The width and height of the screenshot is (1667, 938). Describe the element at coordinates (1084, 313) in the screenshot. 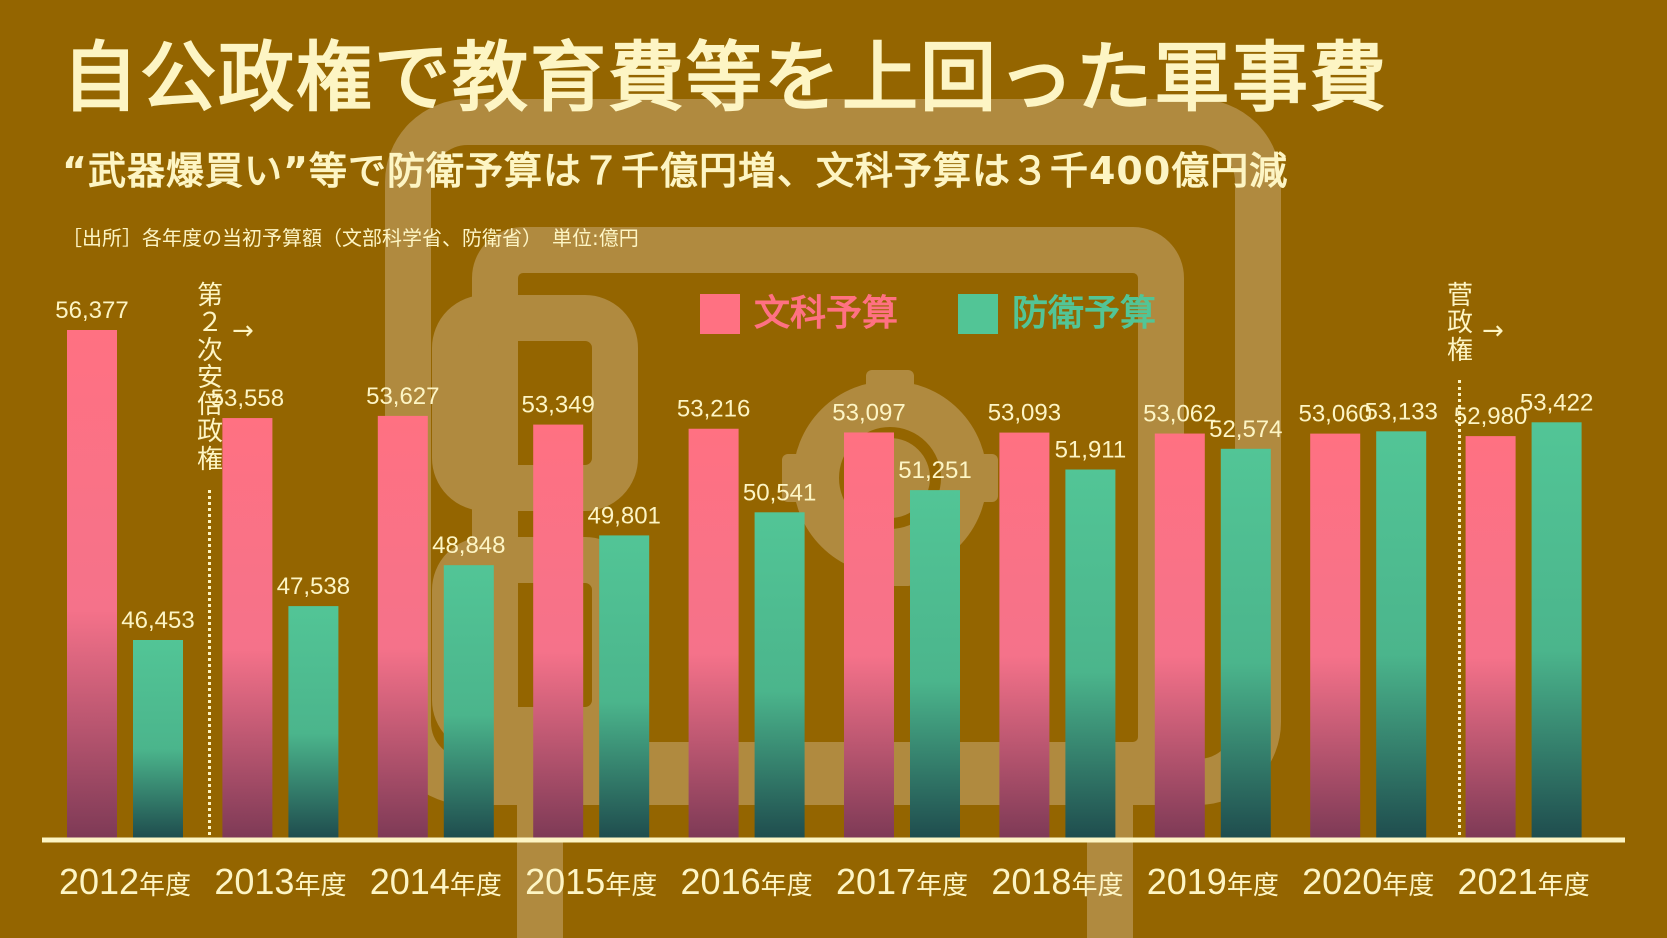

I see `legend-label-bouei: 防衛予算` at that location.